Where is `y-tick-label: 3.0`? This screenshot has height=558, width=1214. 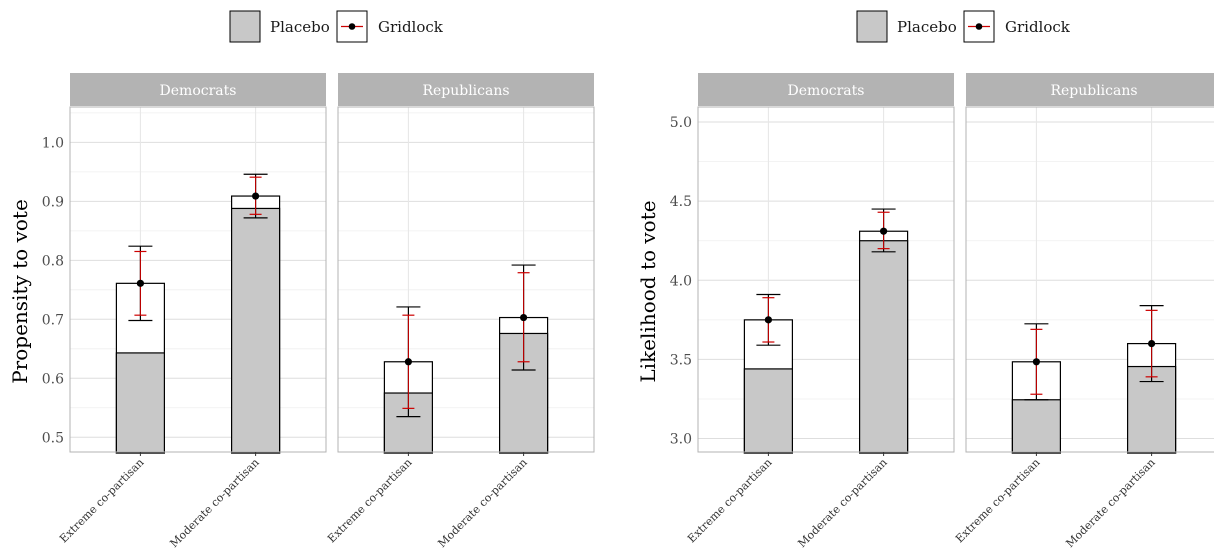
y-tick-label: 3.0 is located at coordinates (681, 440).